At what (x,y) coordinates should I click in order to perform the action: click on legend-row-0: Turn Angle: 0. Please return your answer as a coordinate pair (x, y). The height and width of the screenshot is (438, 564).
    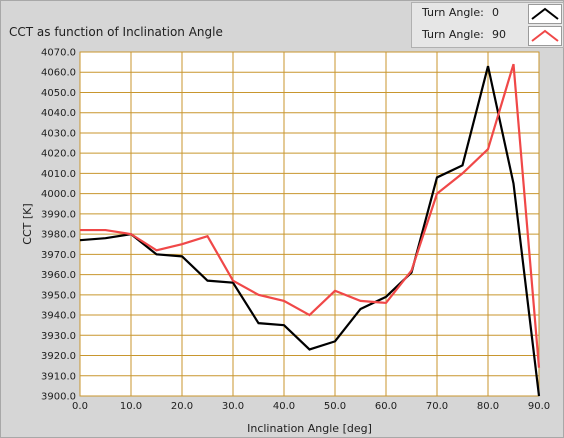
    Looking at the image, I should click on (487, 14).